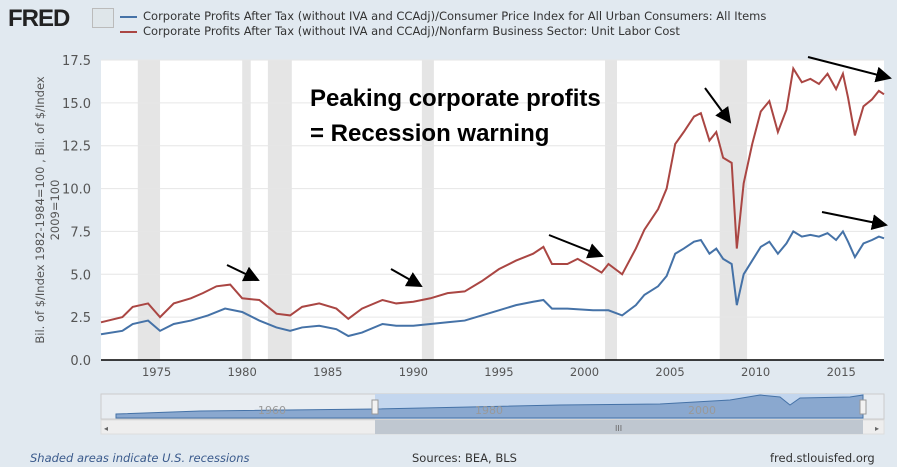 The image size is (897, 467). Describe the element at coordinates (413, 372) in the screenshot. I see `x-tick-label: 1990` at that location.